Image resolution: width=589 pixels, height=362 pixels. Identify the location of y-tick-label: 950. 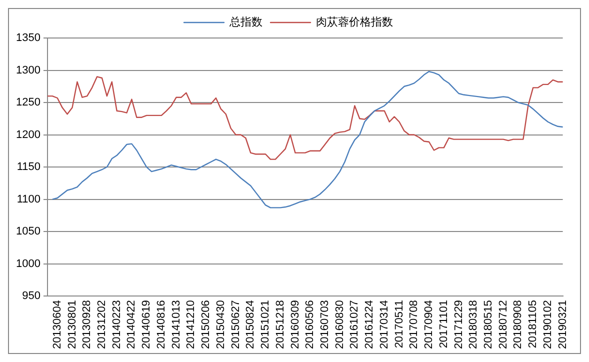
(31, 296).